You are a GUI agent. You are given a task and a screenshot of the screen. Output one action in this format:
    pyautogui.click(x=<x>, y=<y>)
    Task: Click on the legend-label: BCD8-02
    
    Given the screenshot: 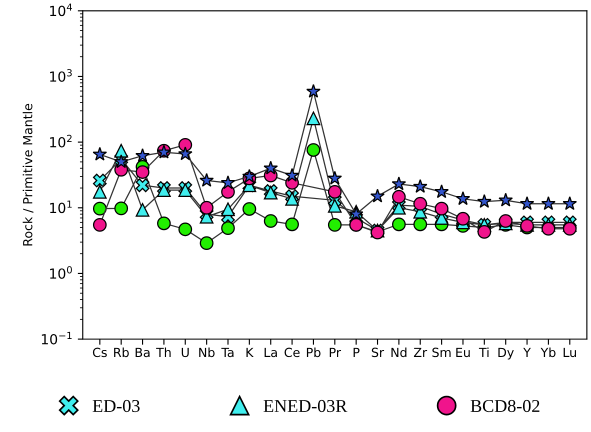 What is the action you would take?
    pyautogui.click(x=505, y=406)
    